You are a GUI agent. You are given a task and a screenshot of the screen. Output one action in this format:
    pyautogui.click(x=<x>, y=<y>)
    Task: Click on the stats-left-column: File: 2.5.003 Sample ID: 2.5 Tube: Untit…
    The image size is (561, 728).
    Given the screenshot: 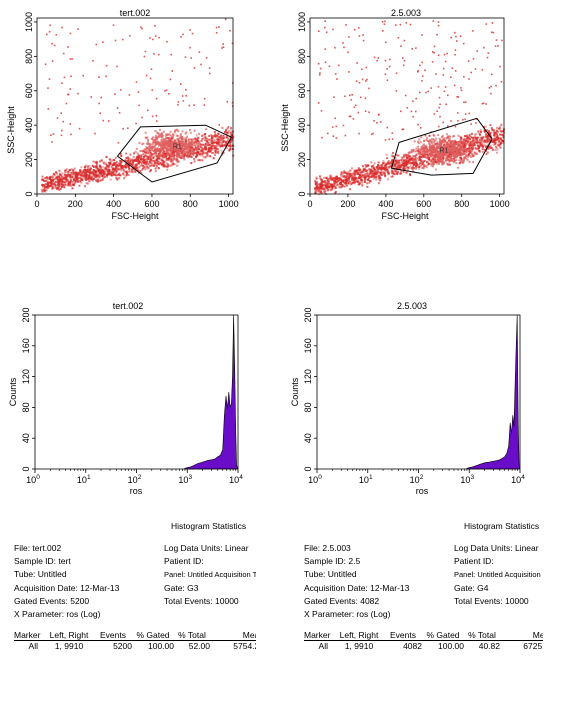 What is the action you would take?
    pyautogui.click(x=356, y=581)
    